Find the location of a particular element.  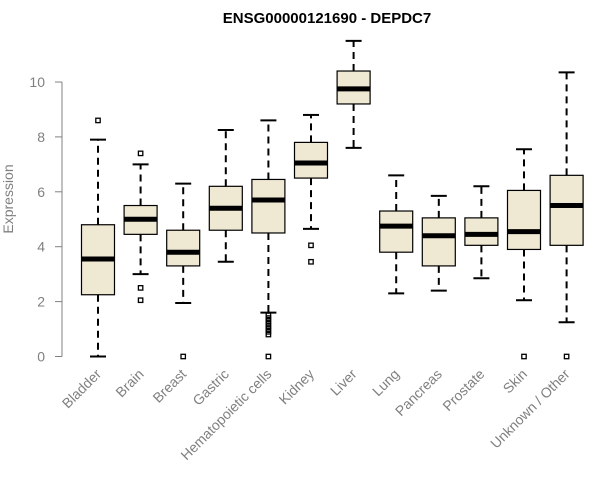

y-tick-label: 0 is located at coordinates (41, 357).